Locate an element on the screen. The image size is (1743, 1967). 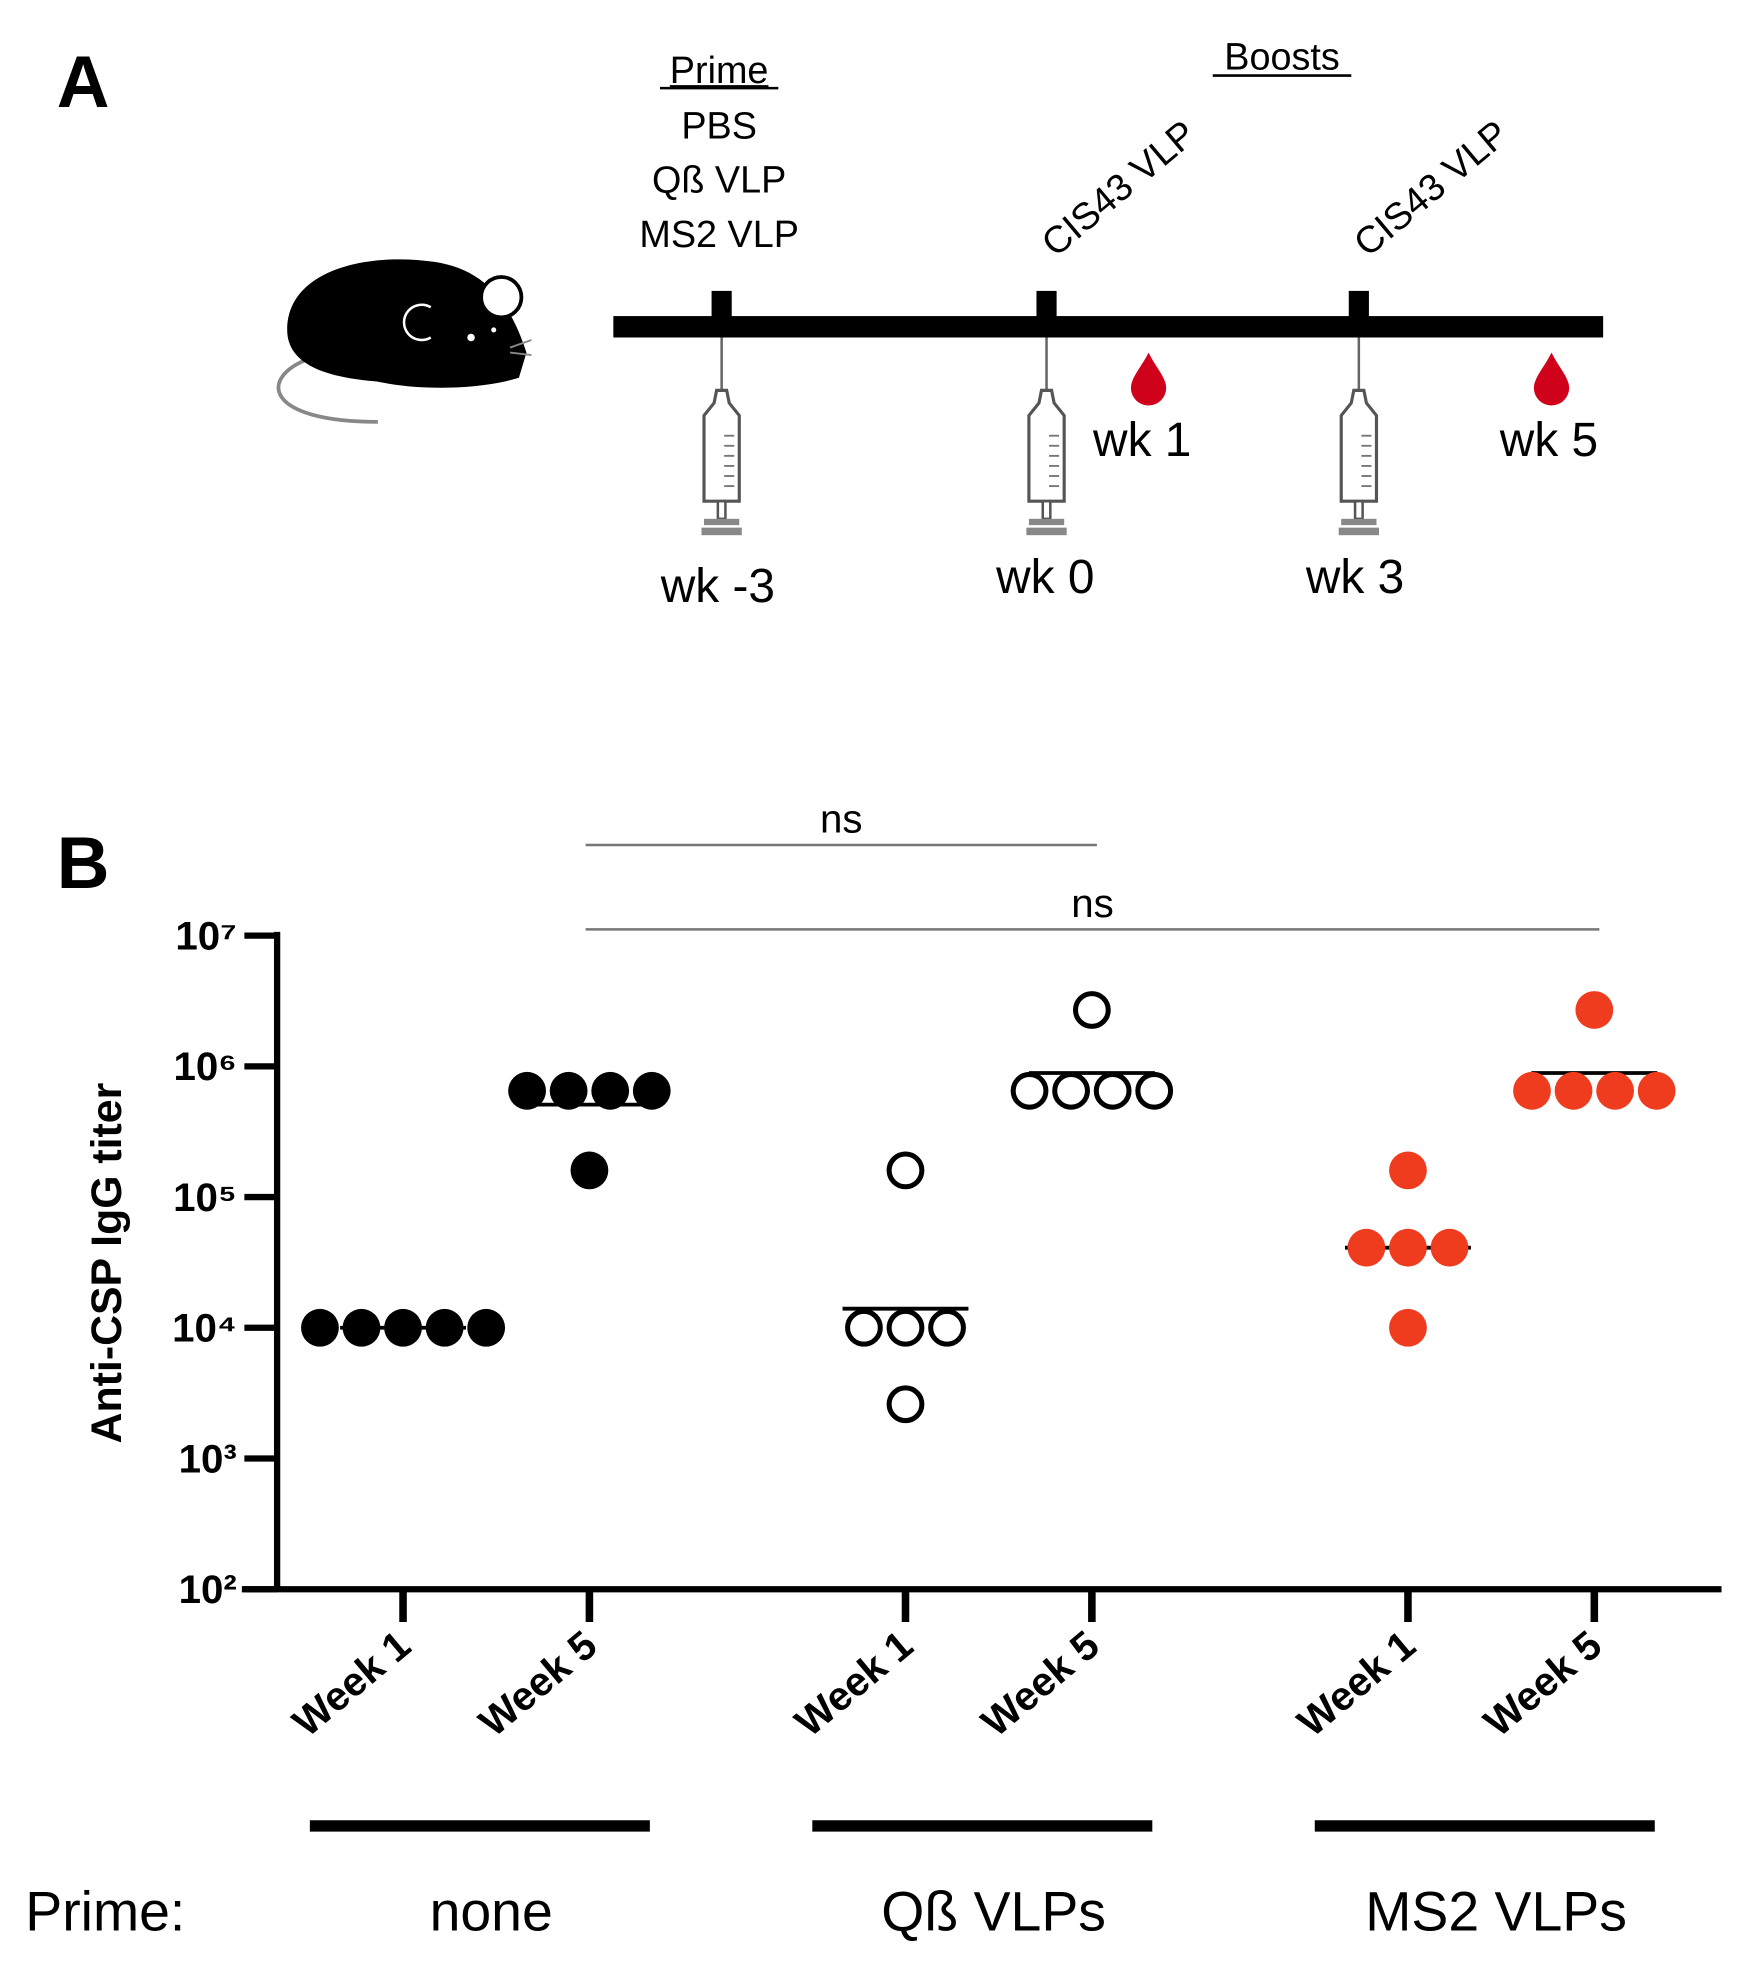
boosts-title: Boosts is located at coordinates (1281, 57).